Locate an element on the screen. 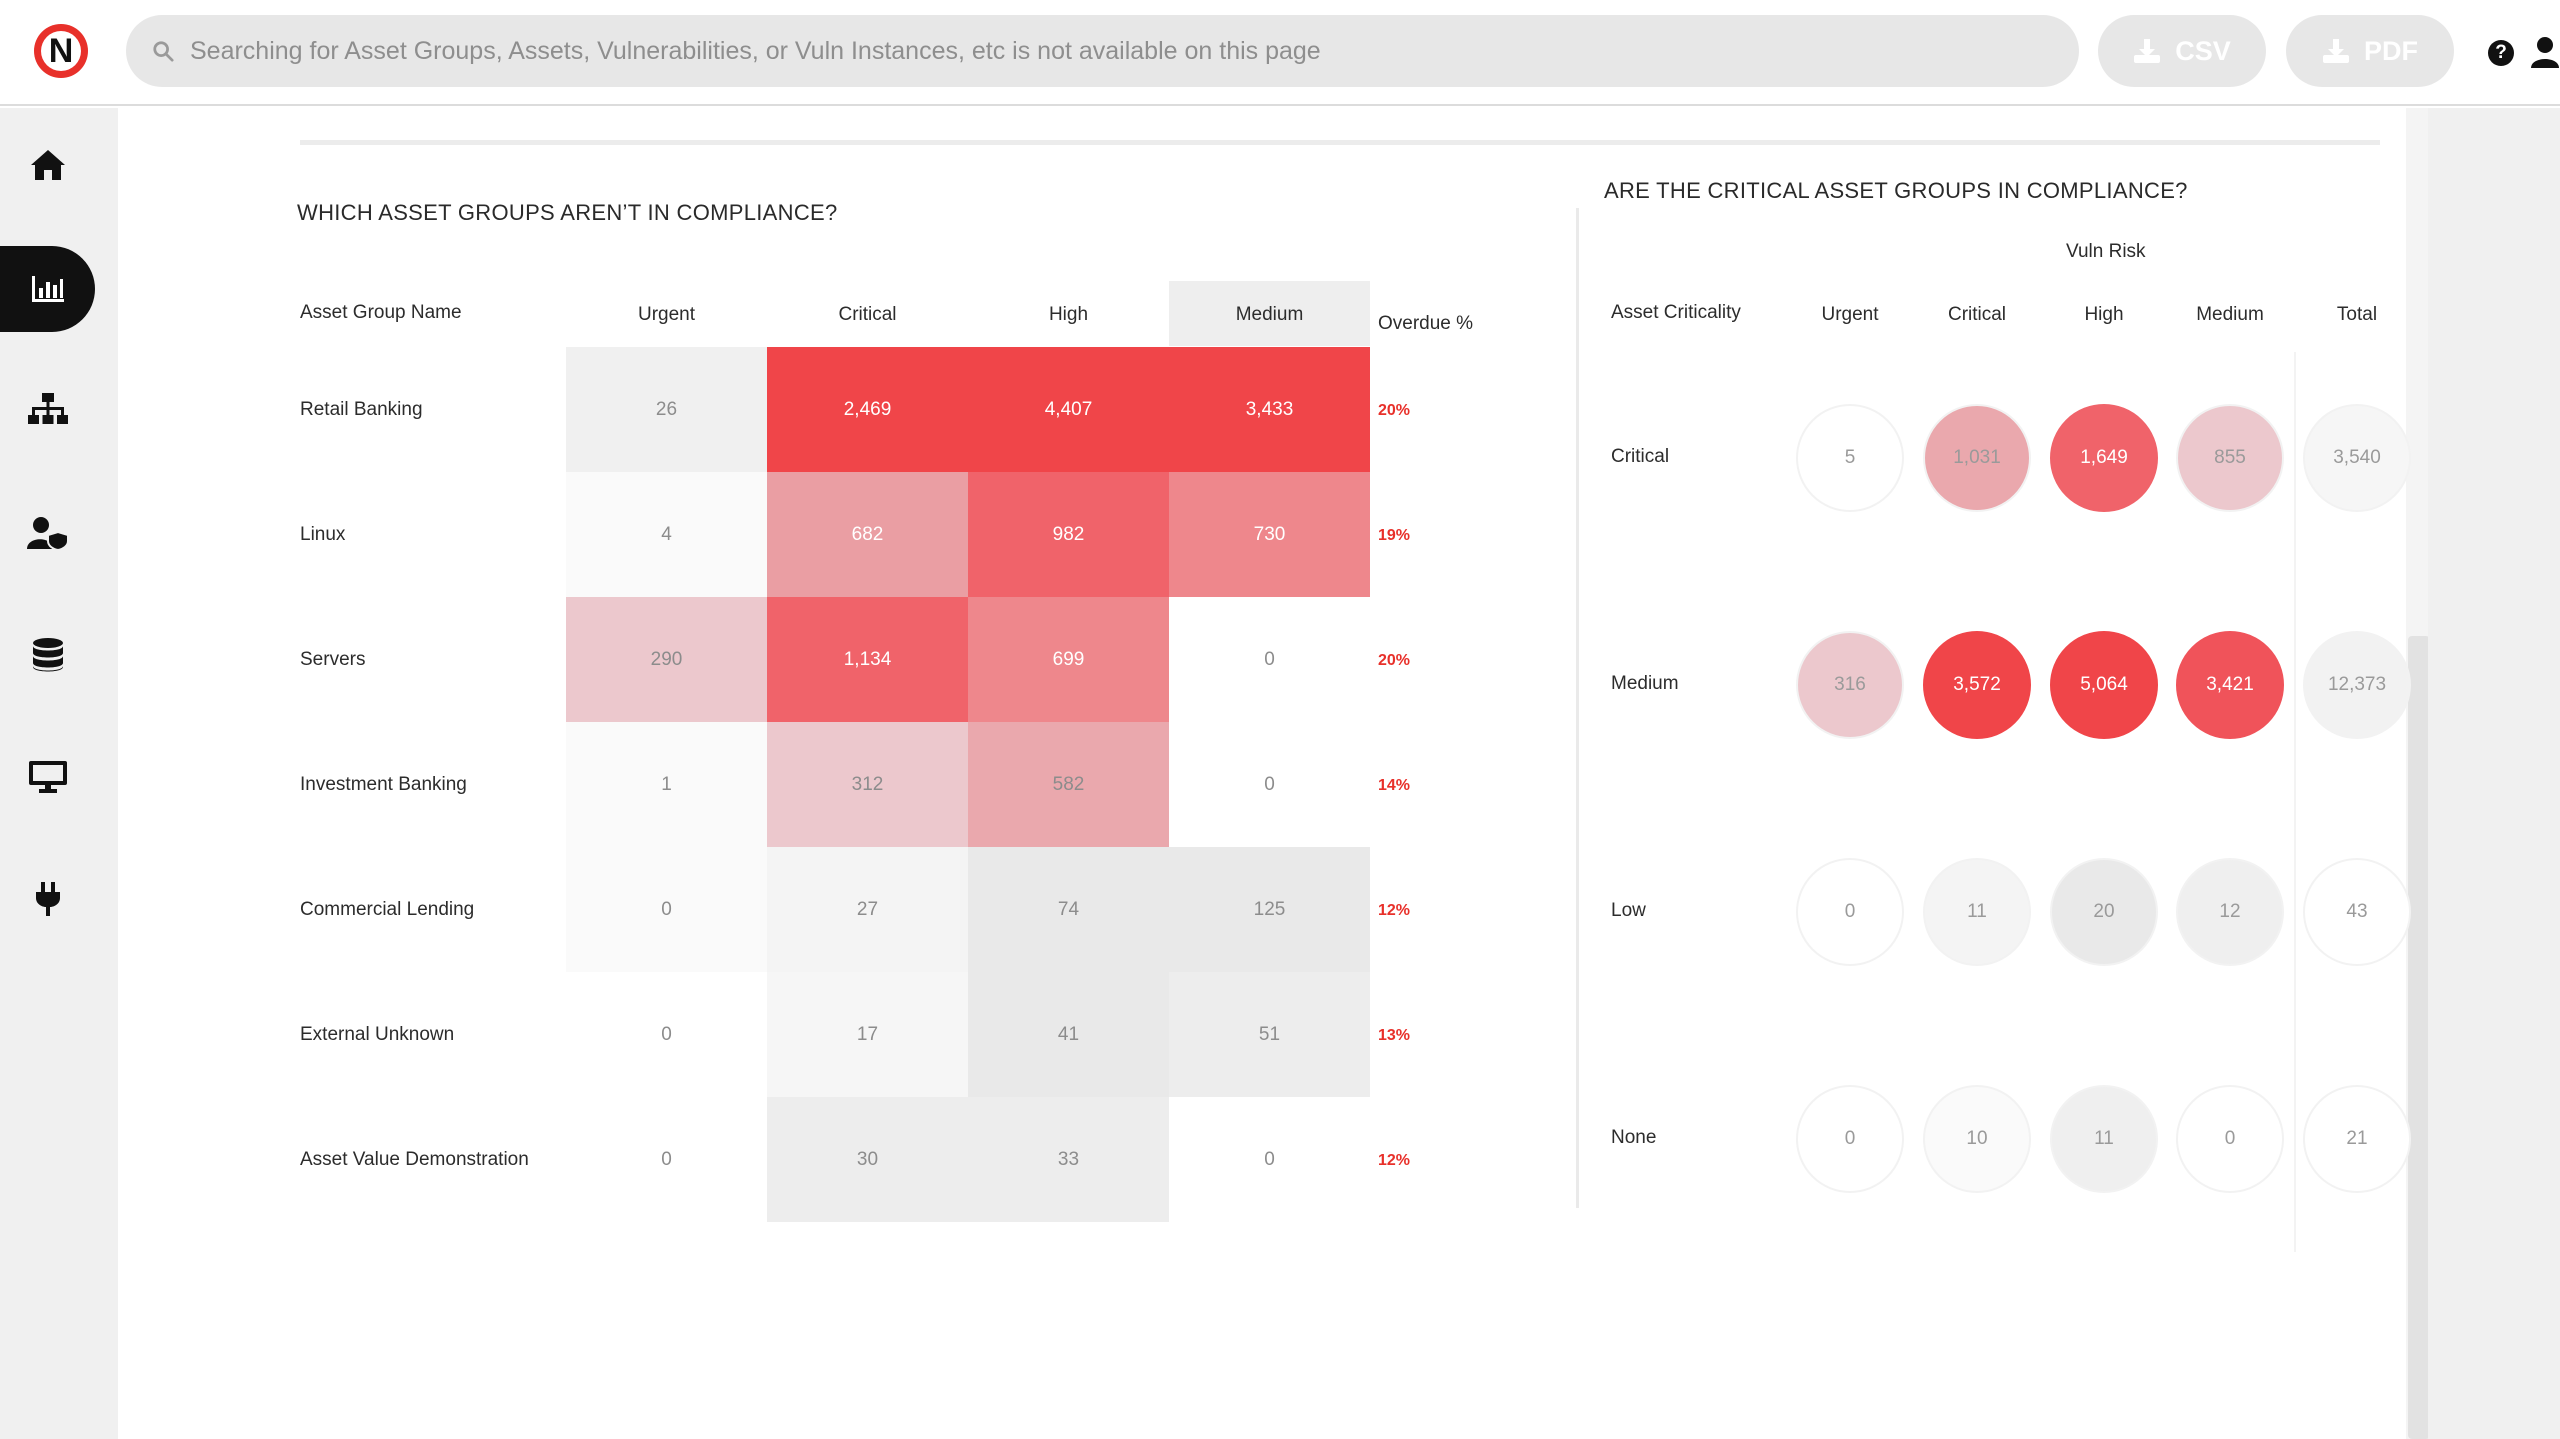  row-label: Retail Banking is located at coordinates (361, 409).